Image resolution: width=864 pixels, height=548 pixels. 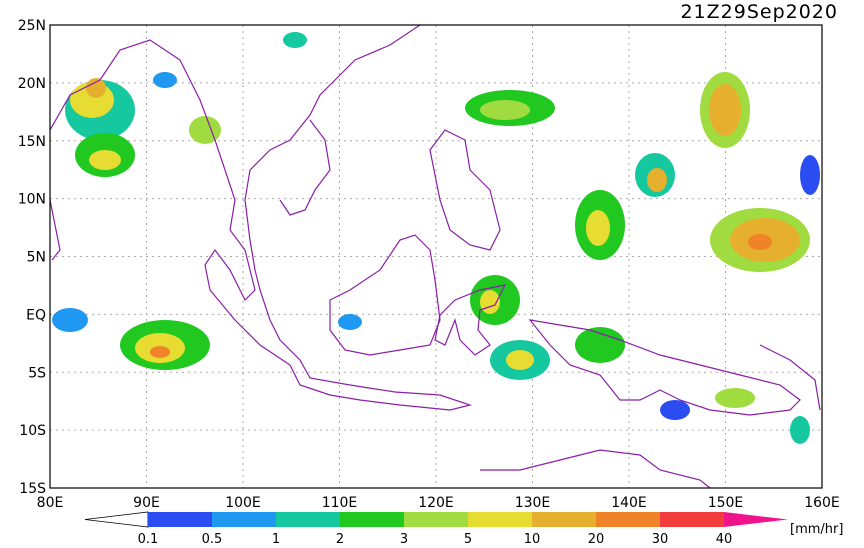 I want to click on lat-label: 15N, so click(x=32, y=142).